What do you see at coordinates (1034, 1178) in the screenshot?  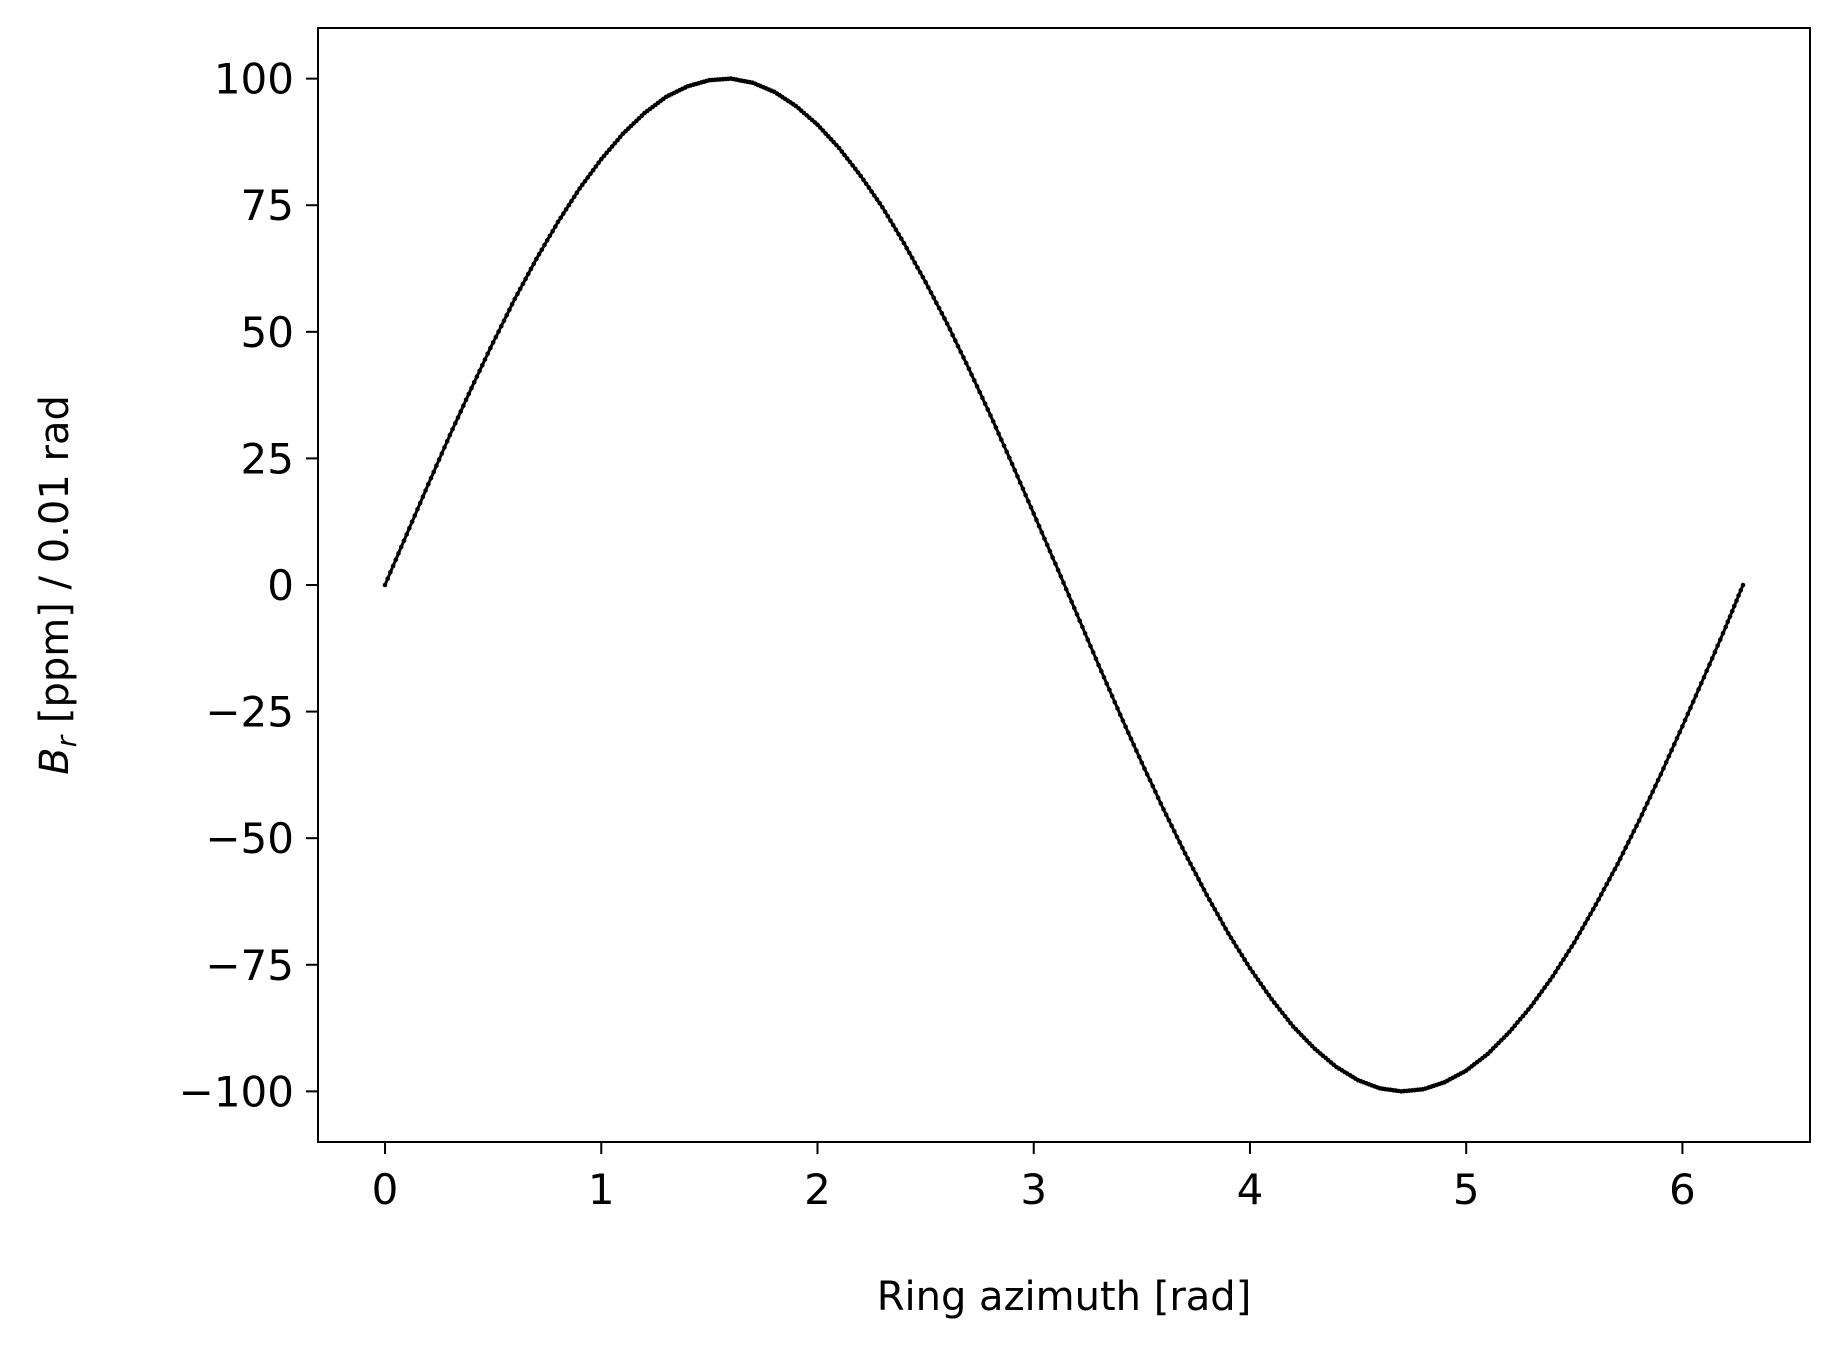 I see `x-axis: 0 1 2 3 4 5 6` at bounding box center [1034, 1178].